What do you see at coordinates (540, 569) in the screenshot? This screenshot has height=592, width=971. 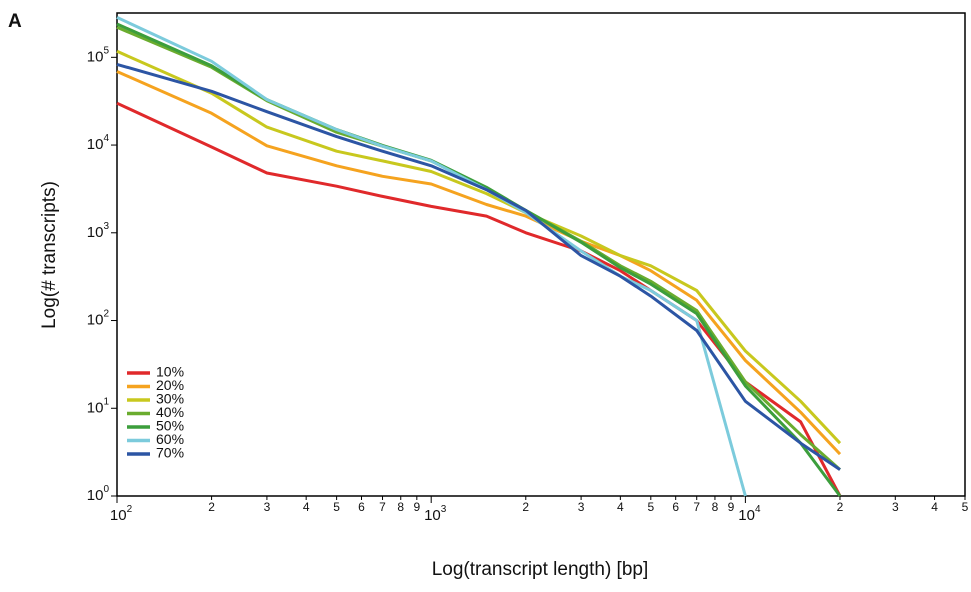 I see `x-axis-label: Log(transcript length) [bp]` at bounding box center [540, 569].